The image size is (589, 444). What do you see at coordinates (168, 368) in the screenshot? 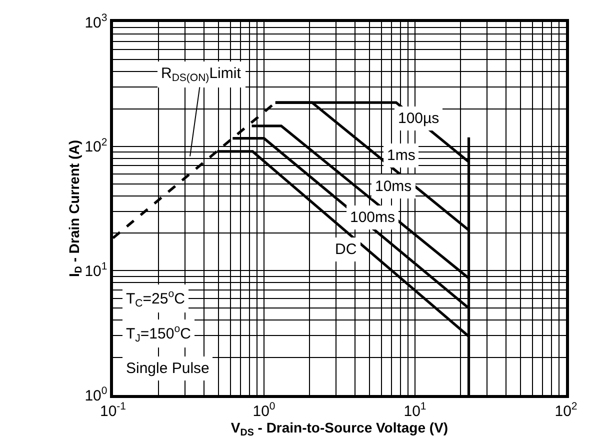
I see `annotation: Single Pulse` at bounding box center [168, 368].